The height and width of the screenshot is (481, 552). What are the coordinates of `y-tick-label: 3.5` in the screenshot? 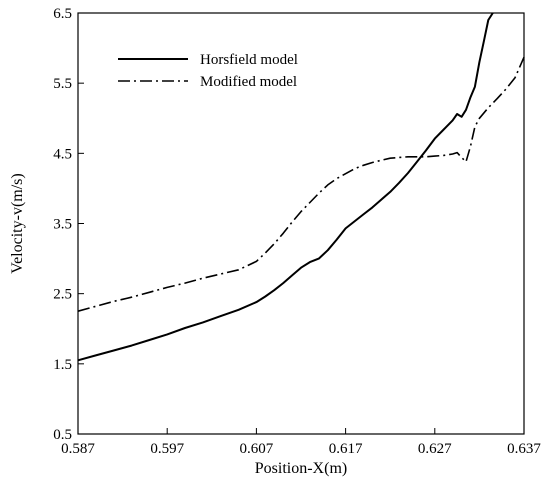 It's located at (62, 225).